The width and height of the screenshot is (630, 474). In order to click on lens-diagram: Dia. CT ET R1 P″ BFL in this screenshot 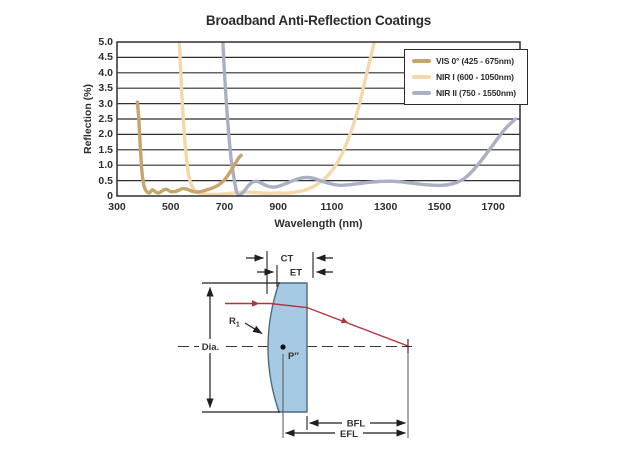, I will do `click(295, 345)`.